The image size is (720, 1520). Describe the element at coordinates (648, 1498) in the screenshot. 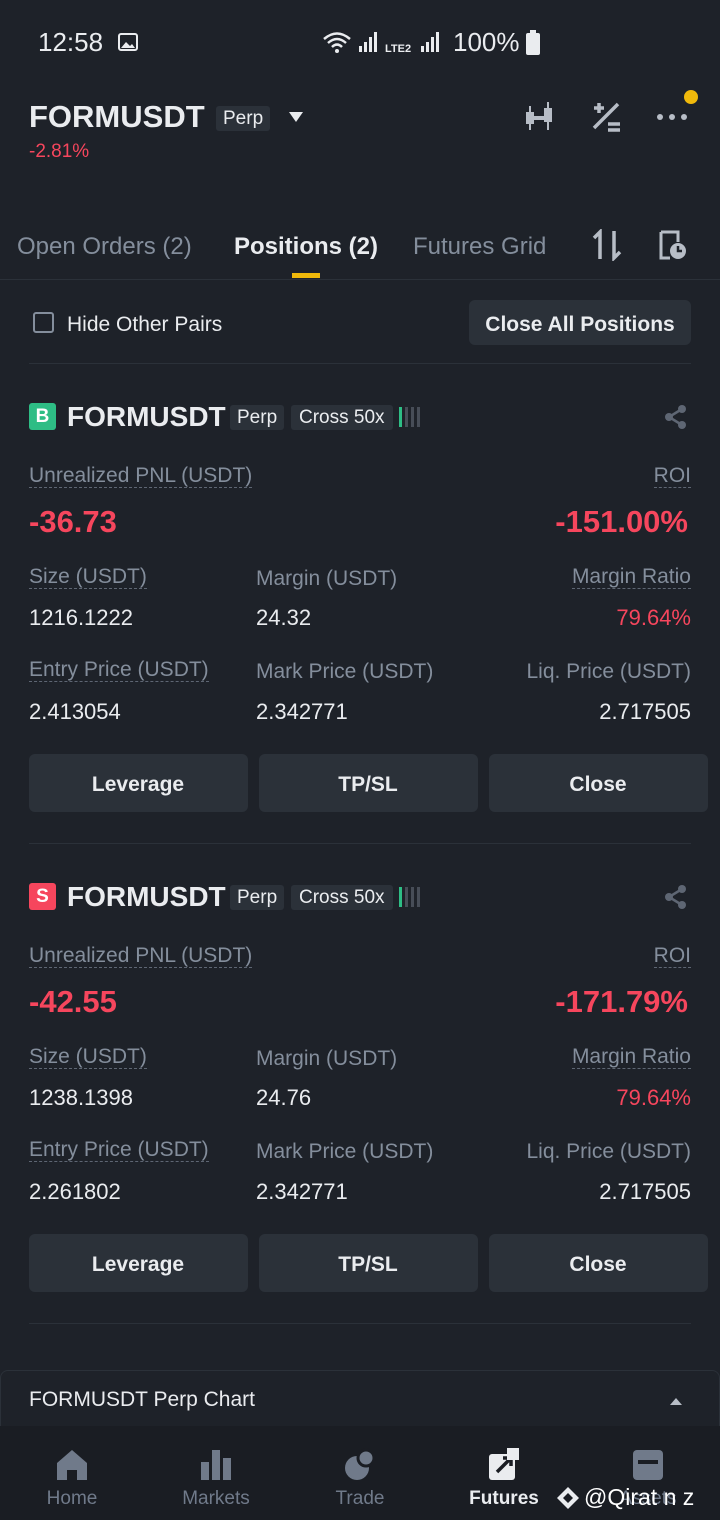

I see `nav-label: Assets` at that location.